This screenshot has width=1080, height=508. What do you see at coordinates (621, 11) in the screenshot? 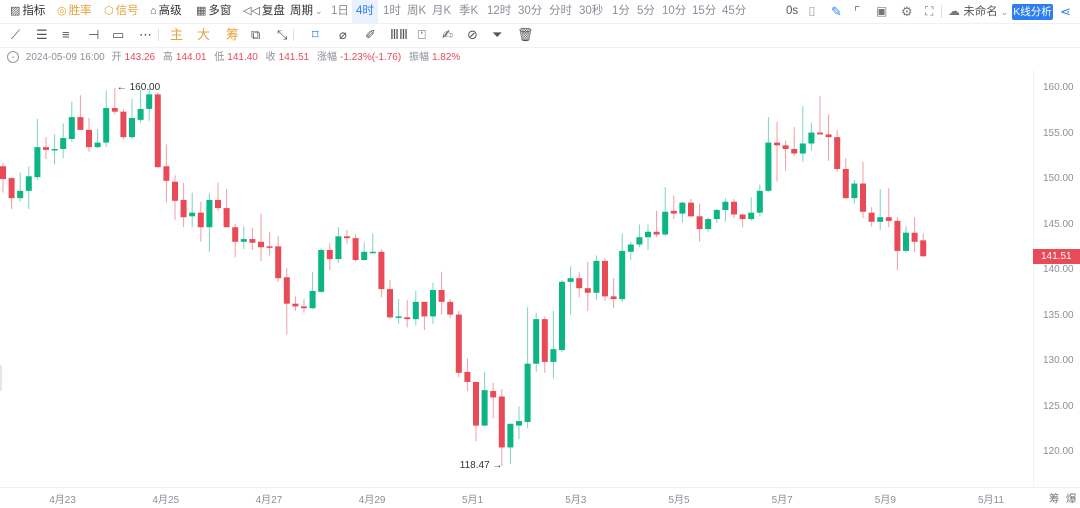
I see `period-tab: 1分` at bounding box center [621, 11].